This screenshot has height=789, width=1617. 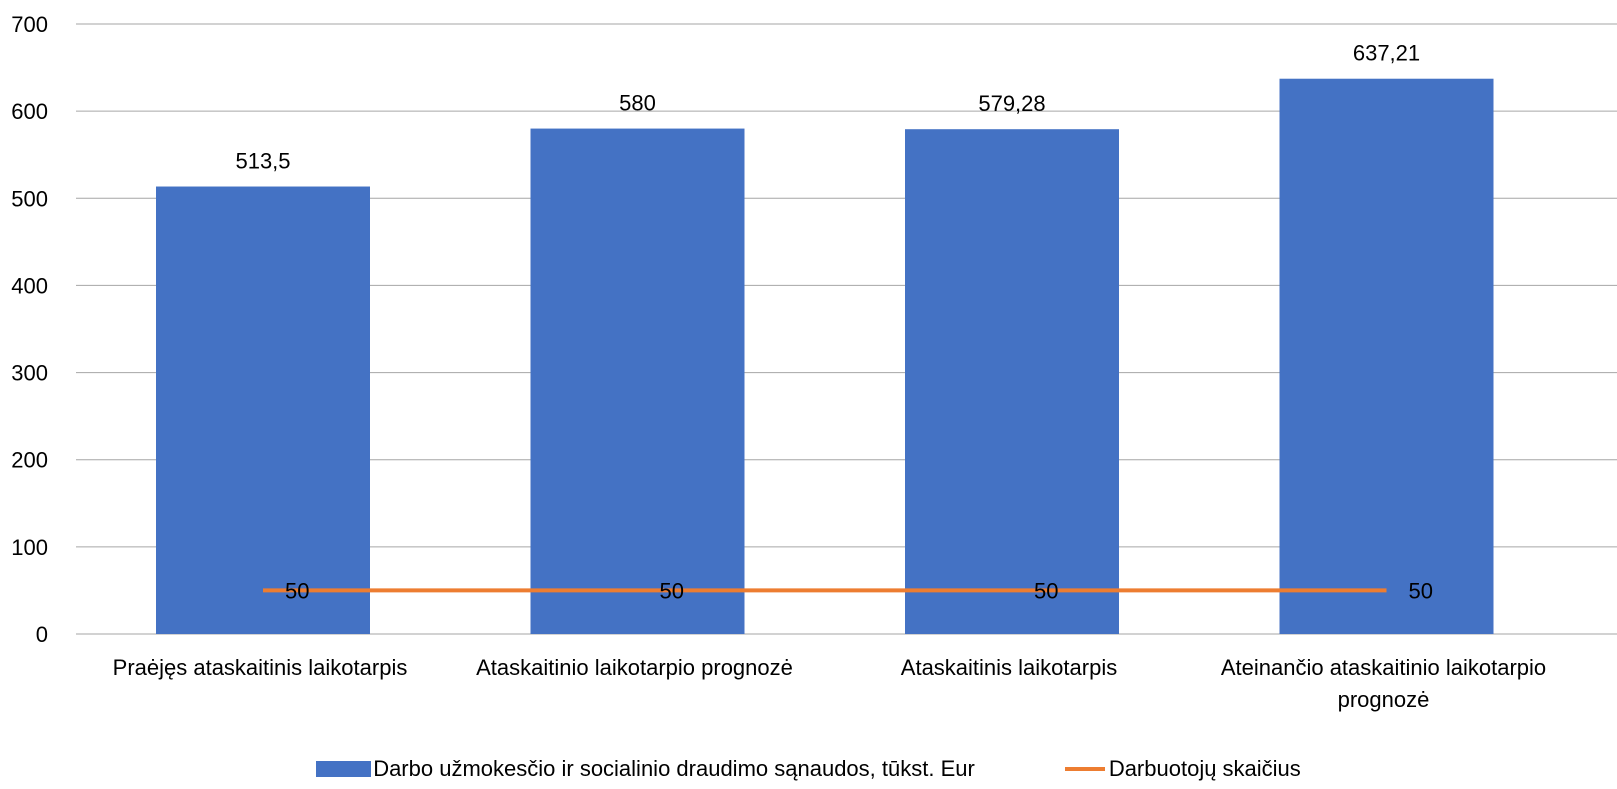 I want to click on legend-swatch-line, so click(x=1084, y=769).